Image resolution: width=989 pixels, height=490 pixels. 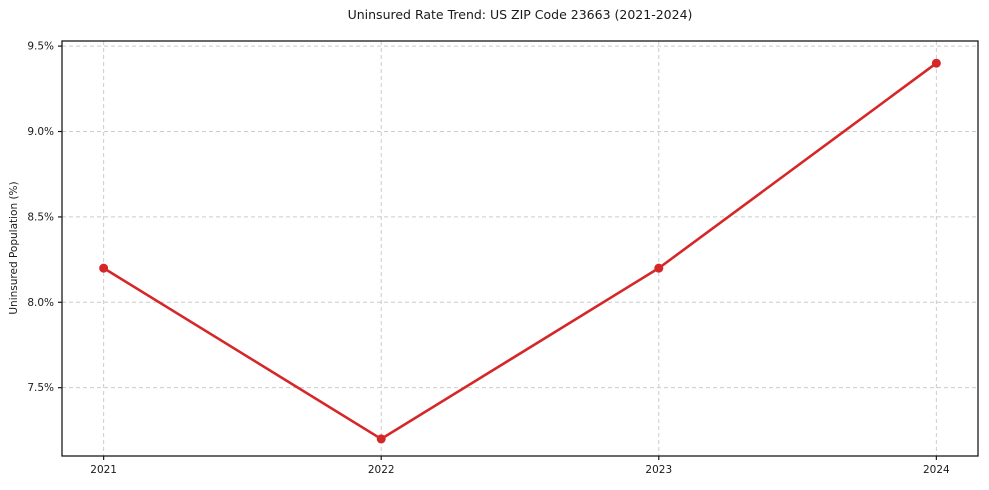 What do you see at coordinates (40, 132) in the screenshot?
I see `y-tick-label: 9.0%` at bounding box center [40, 132].